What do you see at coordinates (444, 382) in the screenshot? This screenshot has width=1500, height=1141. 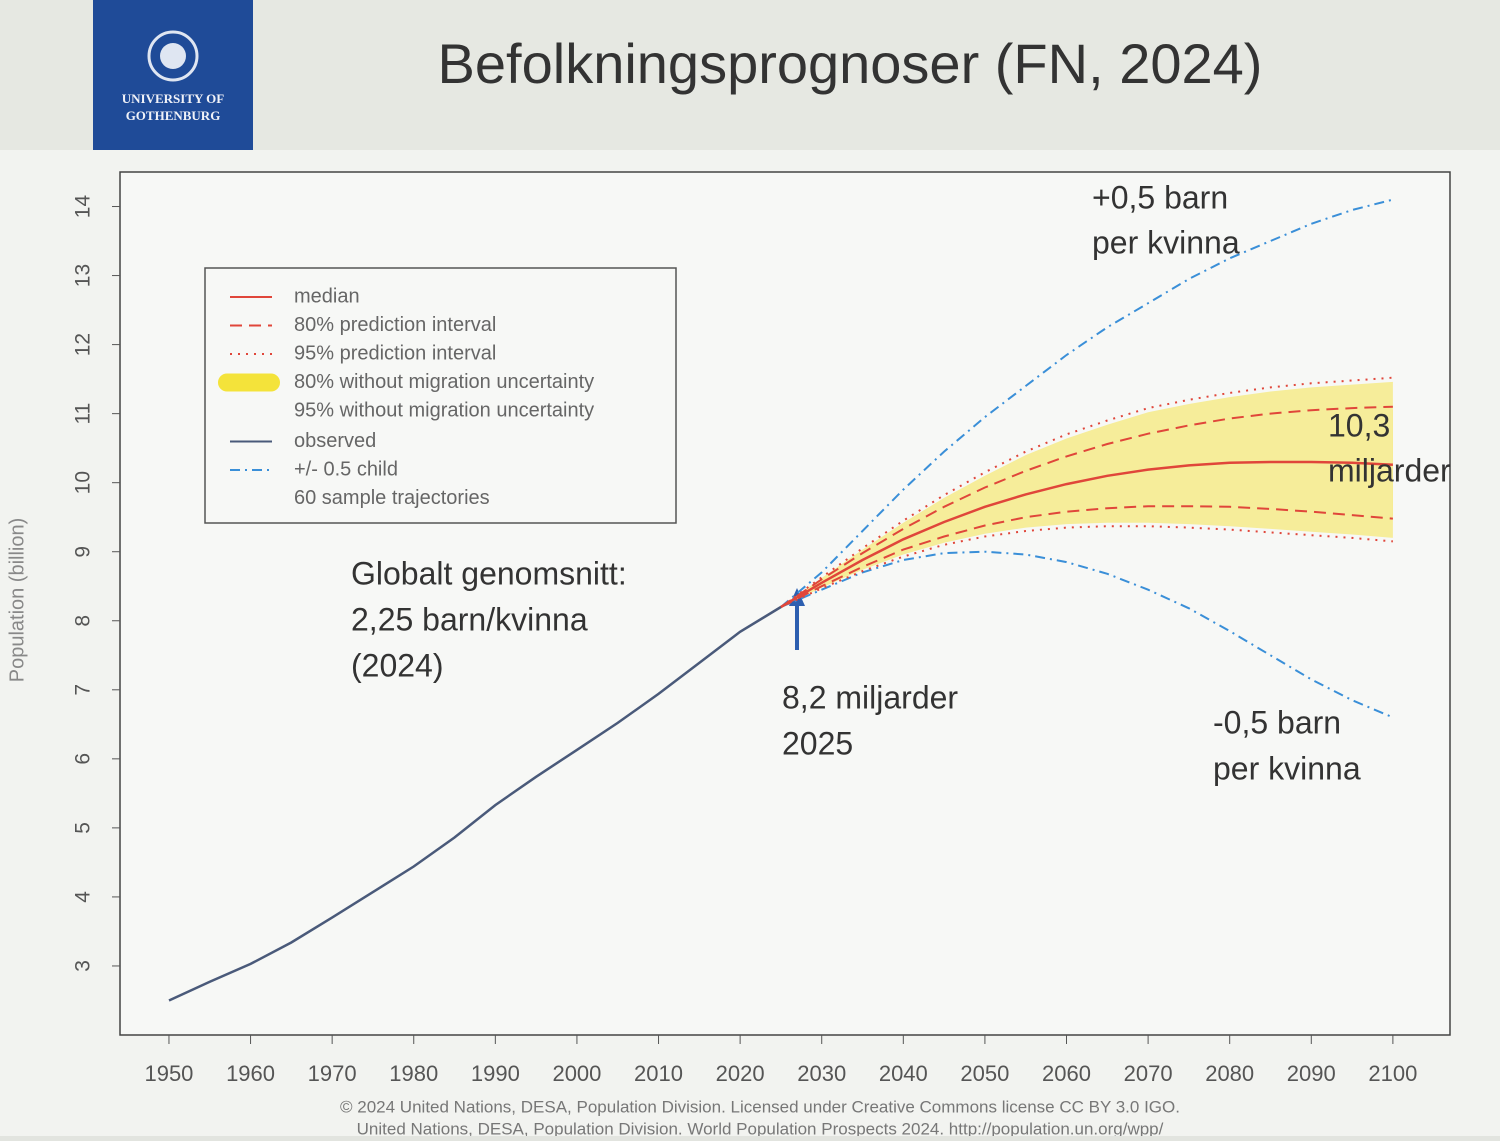 I see `legend-label: 80% without migration uncertainty` at bounding box center [444, 382].